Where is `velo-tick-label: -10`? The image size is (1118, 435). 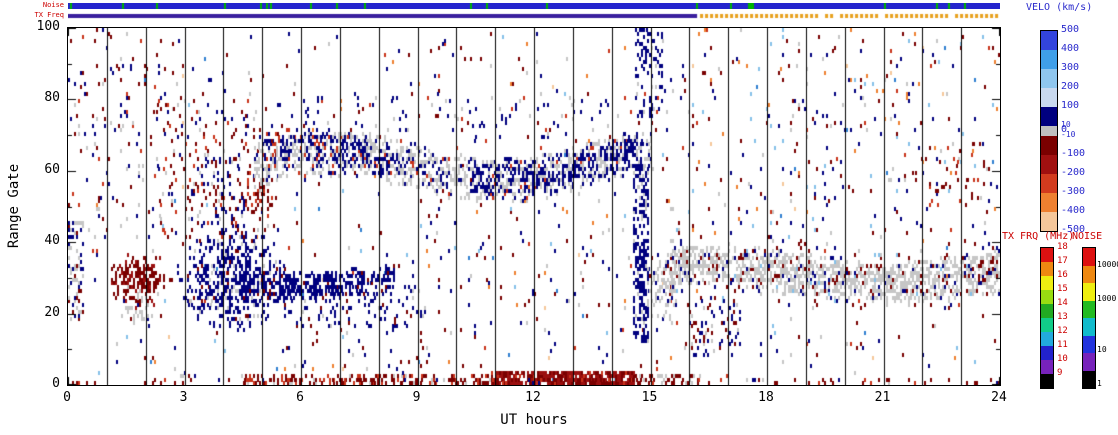
velo-tick-label: -10 is located at coordinates (1068, 134).